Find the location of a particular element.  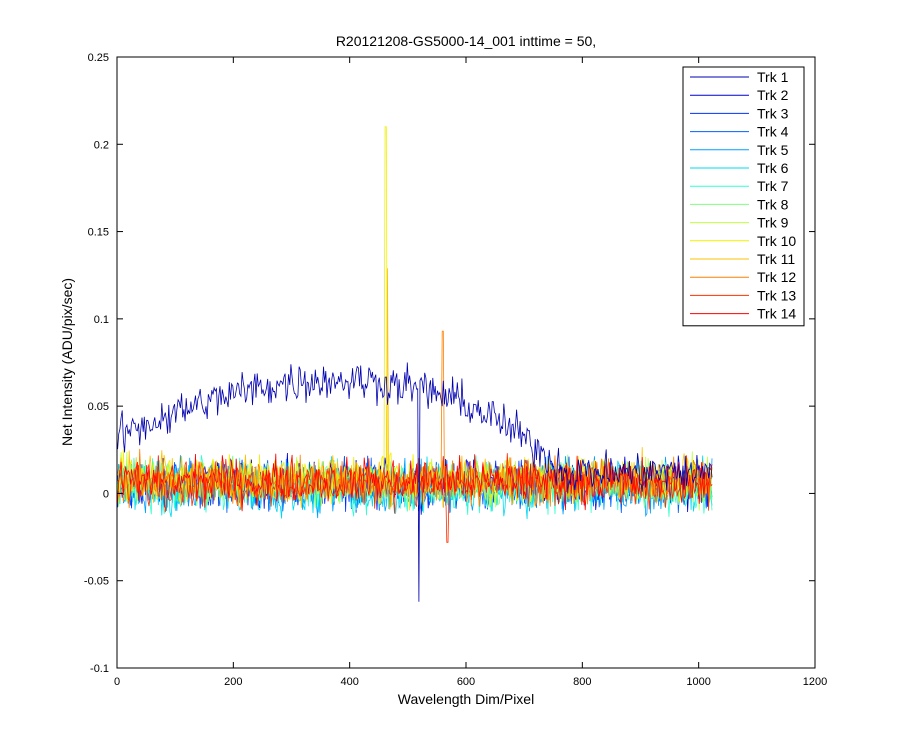

y-tick-label: -0.05 is located at coordinates (96, 582).